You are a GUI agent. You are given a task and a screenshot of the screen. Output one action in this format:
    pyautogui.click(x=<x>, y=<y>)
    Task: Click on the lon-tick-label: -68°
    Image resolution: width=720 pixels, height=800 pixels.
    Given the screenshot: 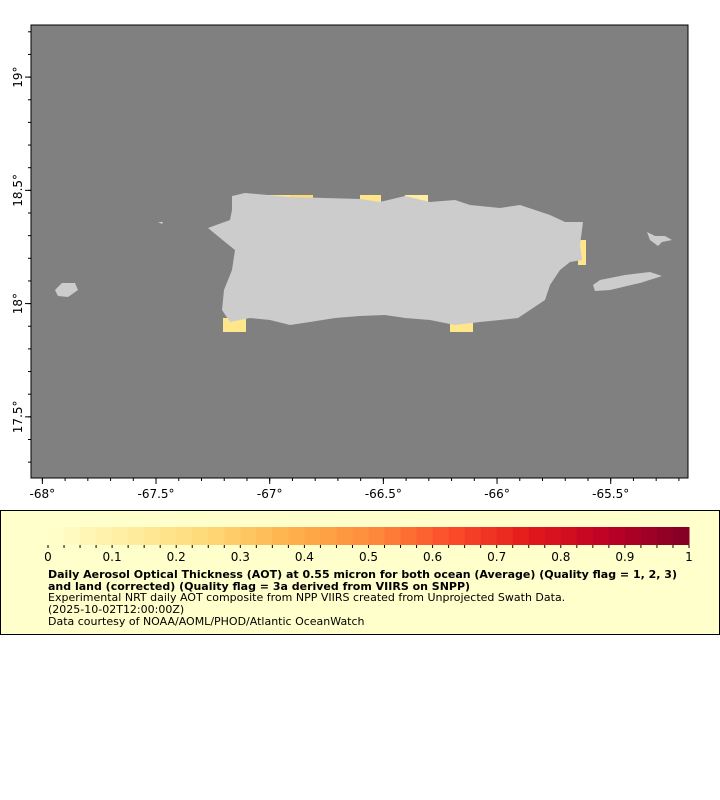 What is the action you would take?
    pyautogui.click(x=43, y=494)
    